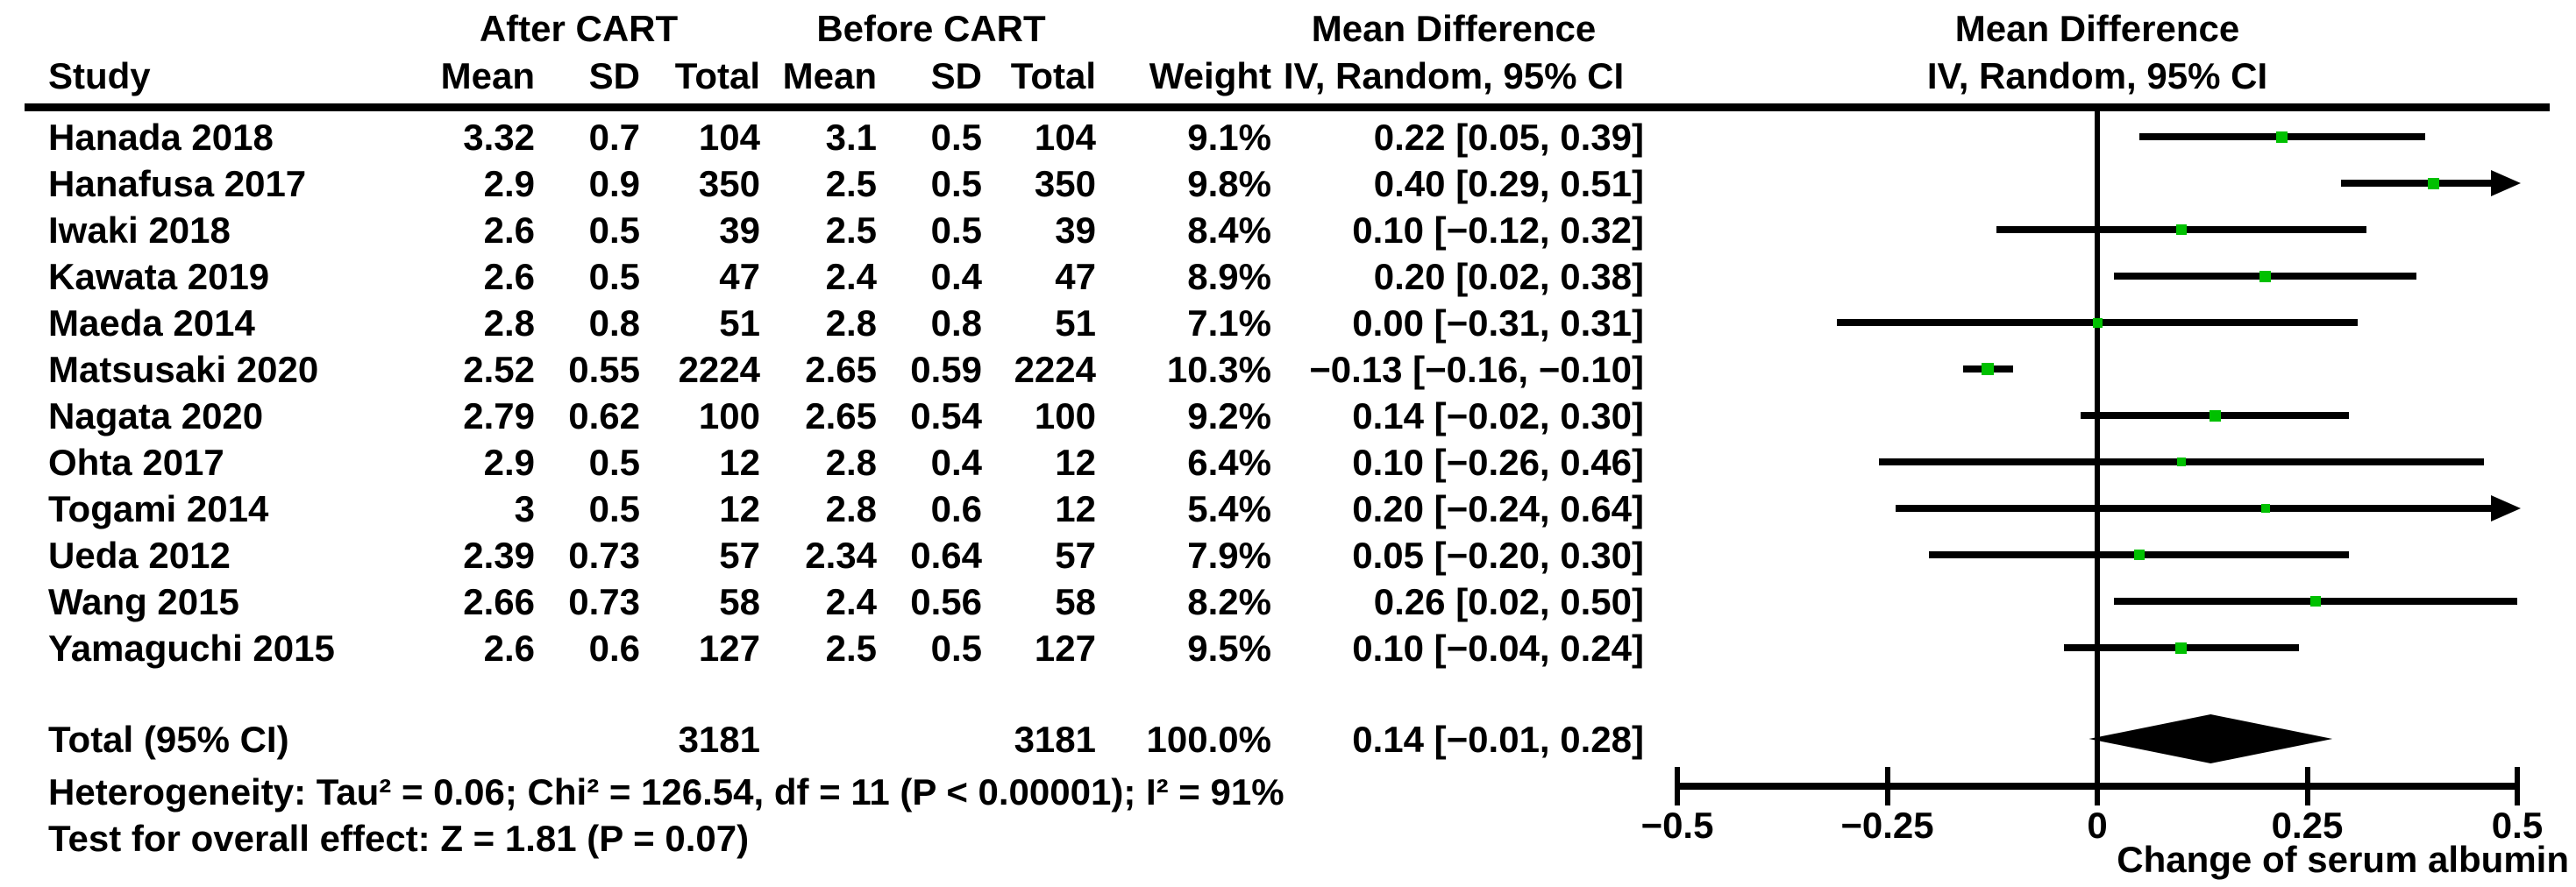 This screenshot has height=887, width=2576. Describe the element at coordinates (1065, 137) in the screenshot. I see `total-before-cell: 104` at that location.